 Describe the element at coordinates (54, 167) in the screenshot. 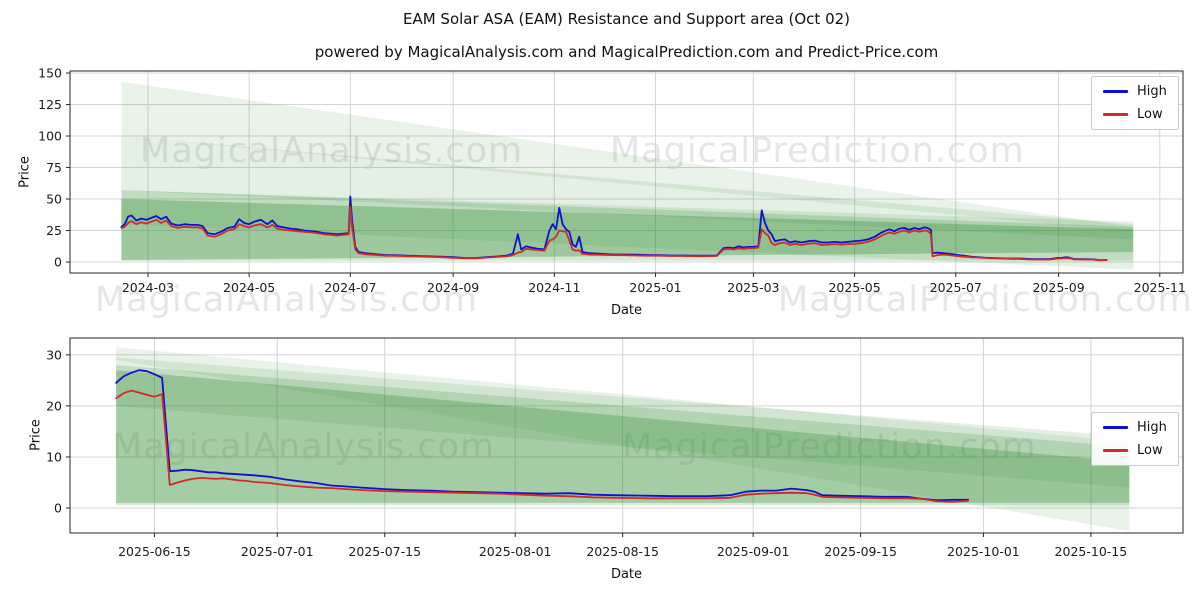

I see `y-tick-label: 75` at that location.